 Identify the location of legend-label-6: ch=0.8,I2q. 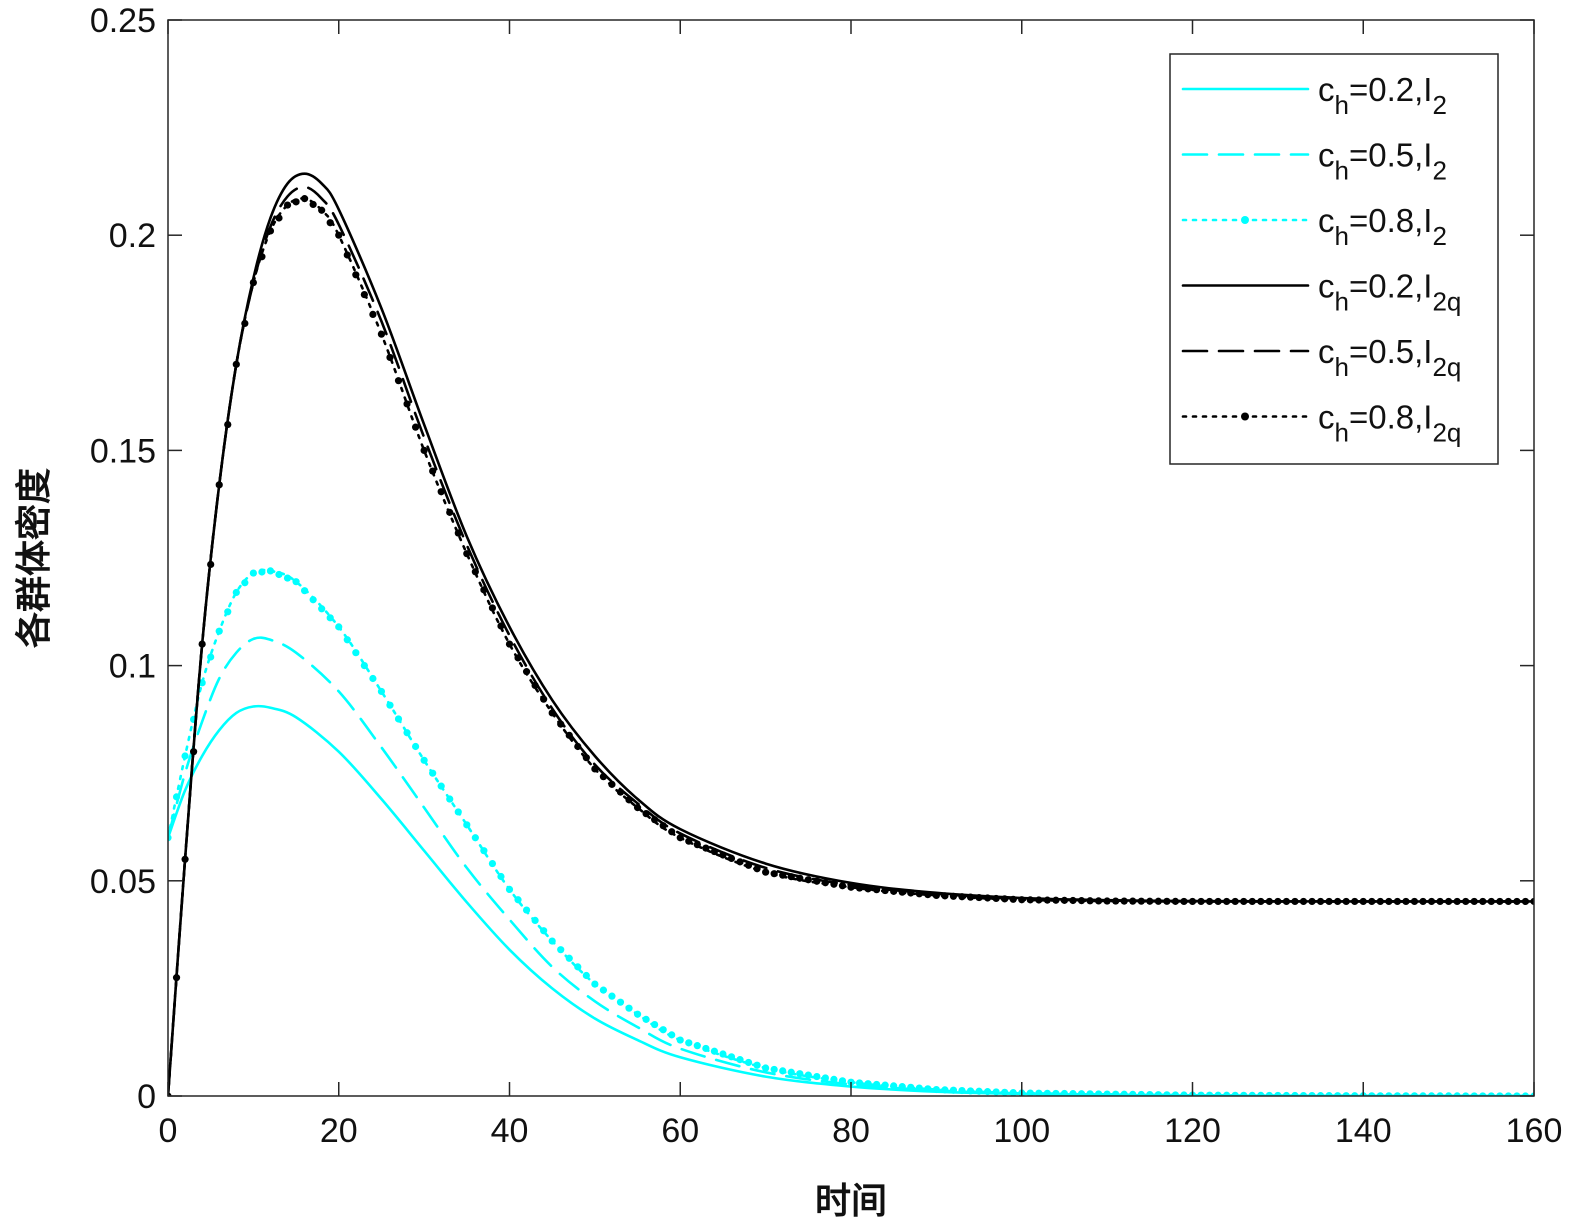
(1389, 423).